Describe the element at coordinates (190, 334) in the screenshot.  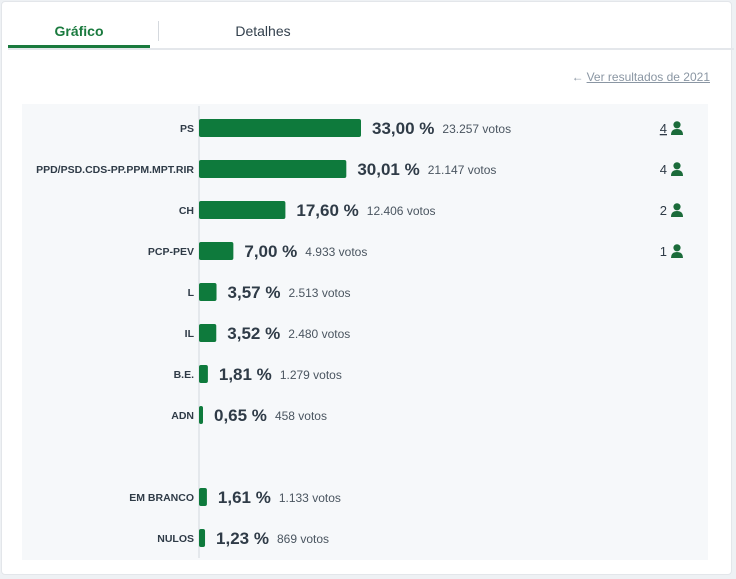
I see `party-row-5-label: IL` at that location.